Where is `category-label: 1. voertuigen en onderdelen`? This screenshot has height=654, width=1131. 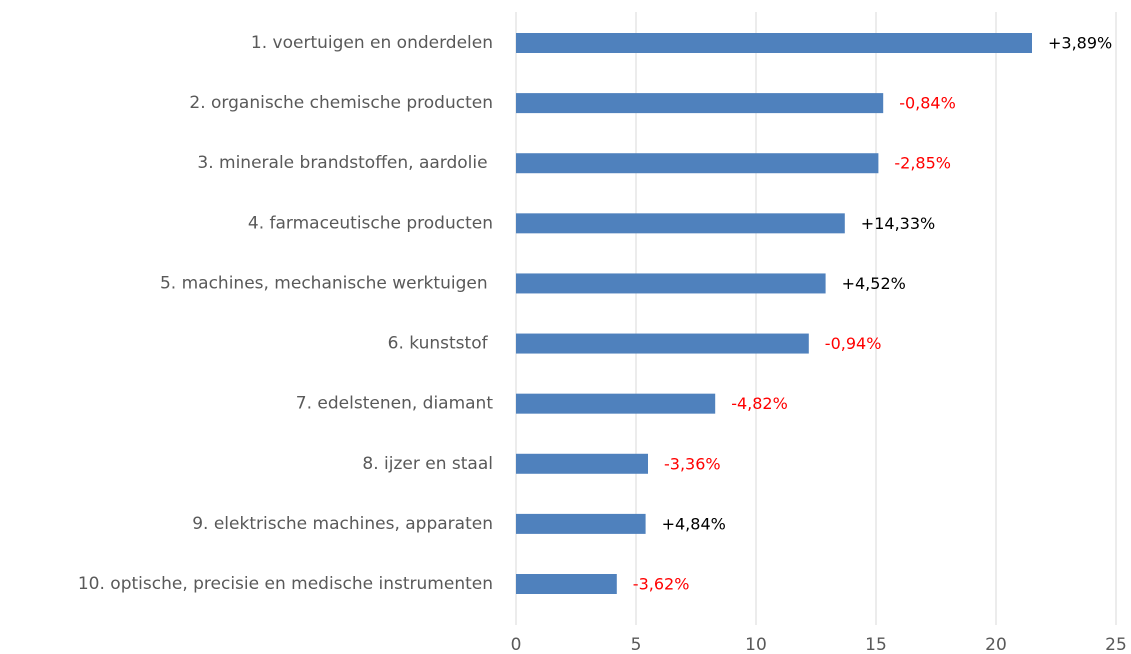
category-label: 1. voertuigen en onderdelen is located at coordinates (372, 43).